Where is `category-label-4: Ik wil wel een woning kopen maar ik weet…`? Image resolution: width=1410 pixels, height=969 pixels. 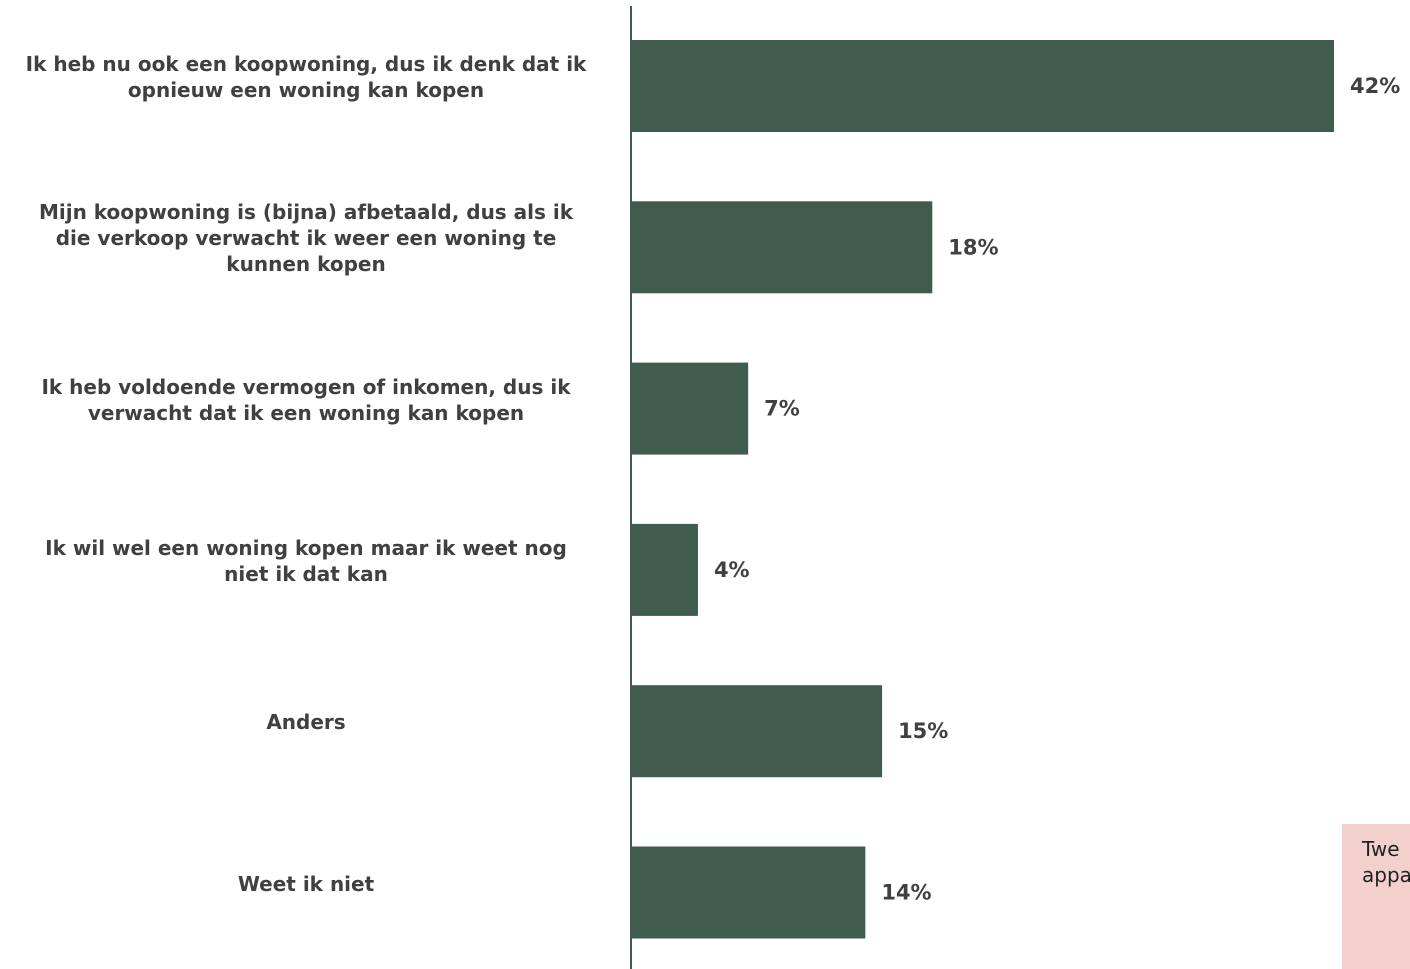 category-label-4: Ik wil wel een woning kopen maar ik weet… is located at coordinates (306, 561).